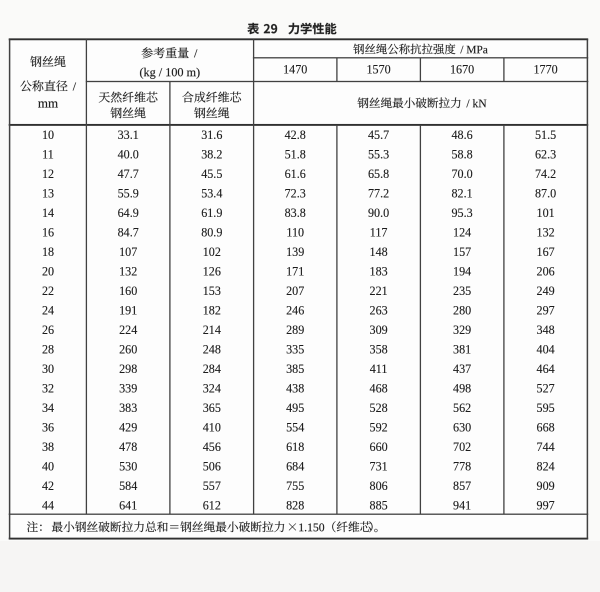  Describe the element at coordinates (546, 252) in the screenshot. I see `svg-text: 167` at that location.